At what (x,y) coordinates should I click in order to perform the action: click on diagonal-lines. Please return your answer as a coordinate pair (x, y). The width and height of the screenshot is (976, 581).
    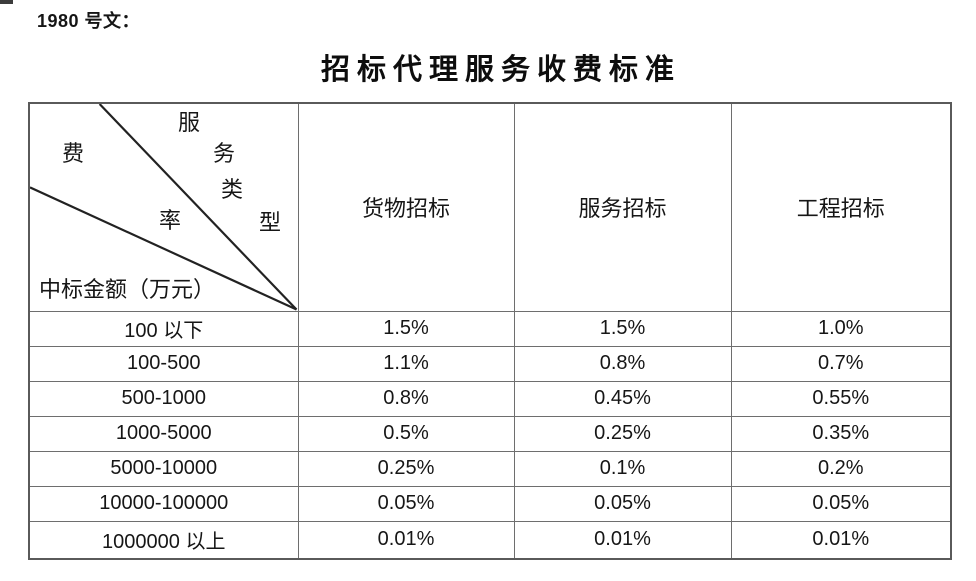
    Looking at the image, I should click on (164, 207).